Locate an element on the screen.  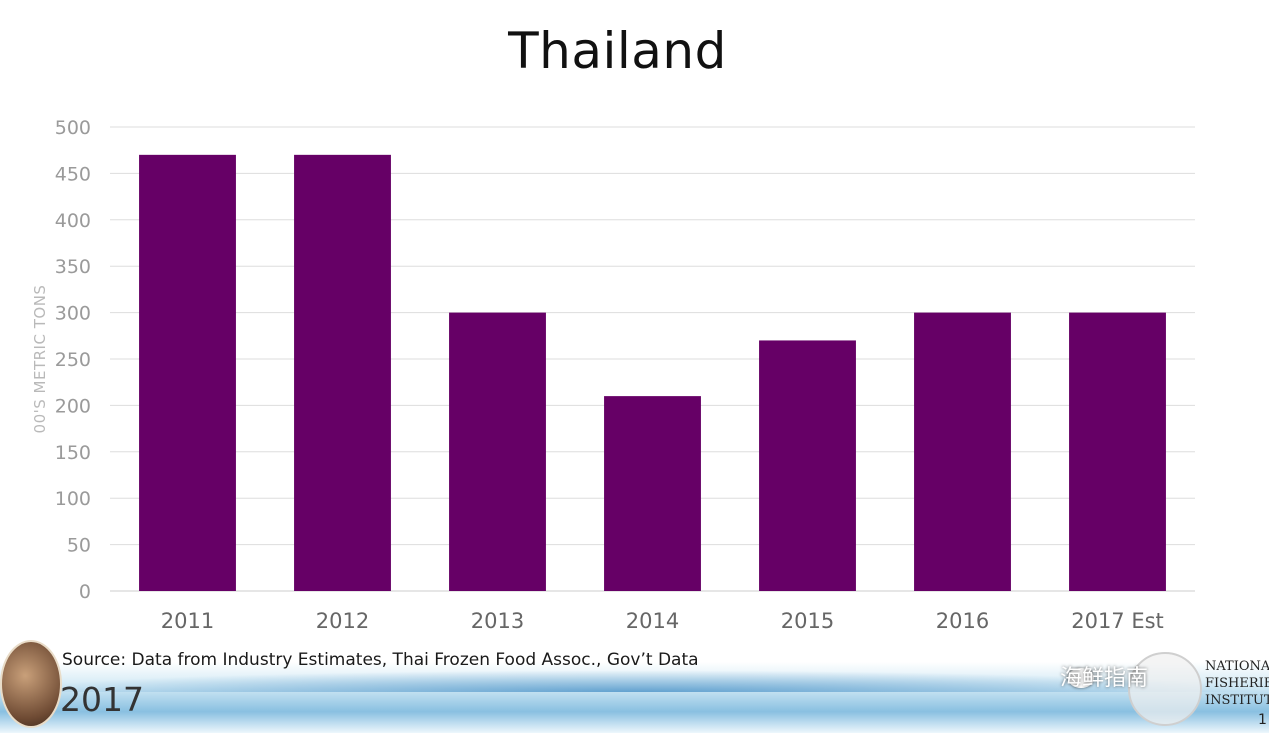
chart-title: Thailand is located at coordinates (617, 51).